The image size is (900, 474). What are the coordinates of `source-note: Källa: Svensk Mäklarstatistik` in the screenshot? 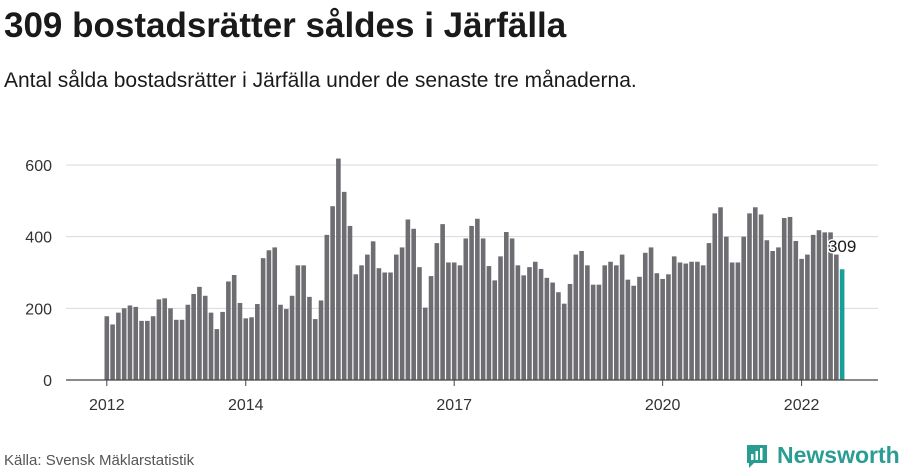 It's located at (99, 460).